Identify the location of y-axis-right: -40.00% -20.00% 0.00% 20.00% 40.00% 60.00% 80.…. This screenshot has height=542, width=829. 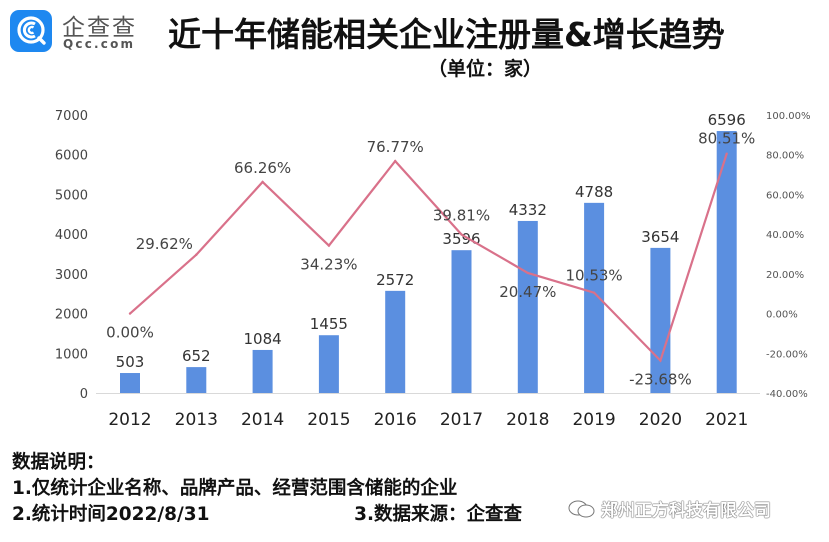
(788, 255).